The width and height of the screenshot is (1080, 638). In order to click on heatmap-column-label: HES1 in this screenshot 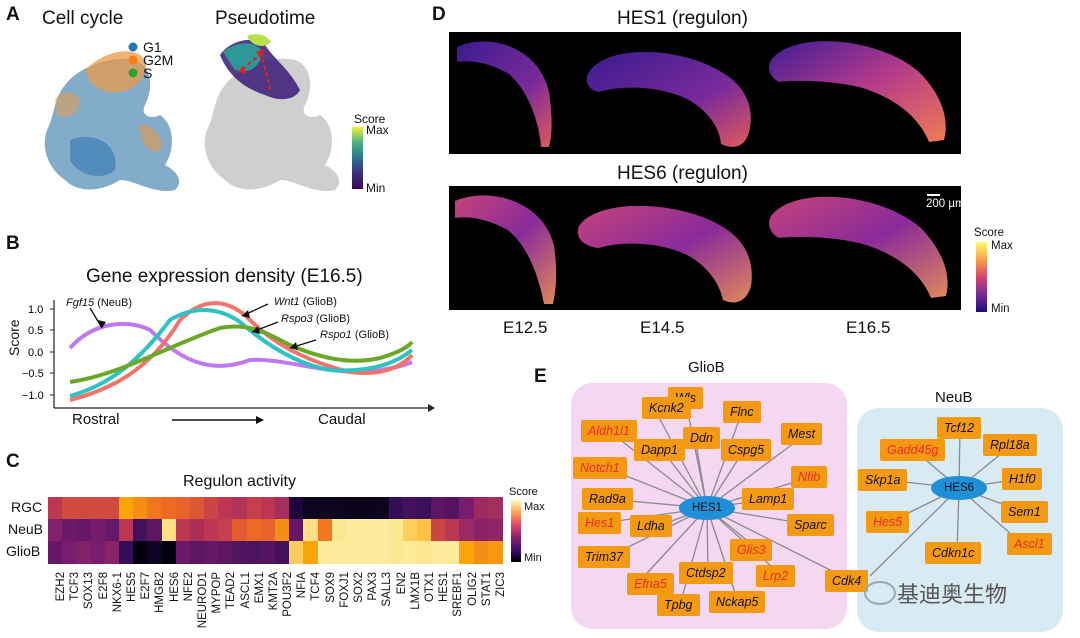, I will do `click(444, 587)`.